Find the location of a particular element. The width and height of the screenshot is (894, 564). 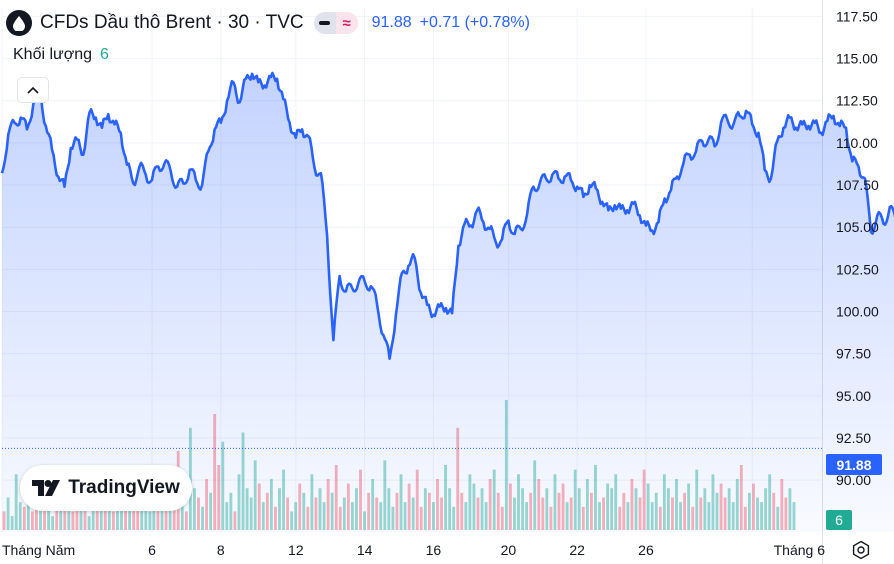

last-price-value: 91.88 is located at coordinates (391, 22).